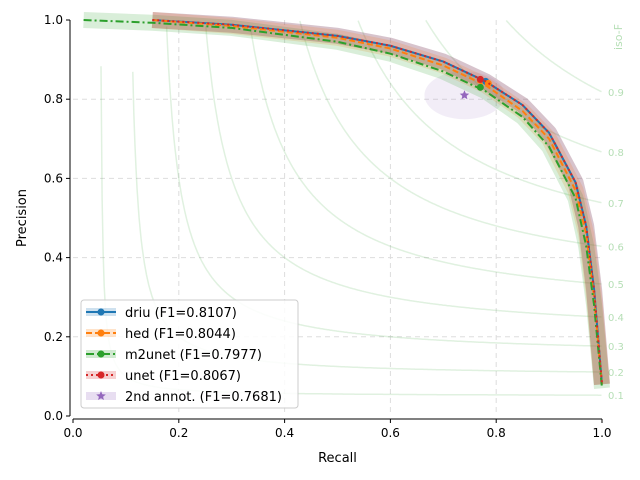  Describe the element at coordinates (53, 258) in the screenshot. I see `y-tick-label: 0.4` at that location.